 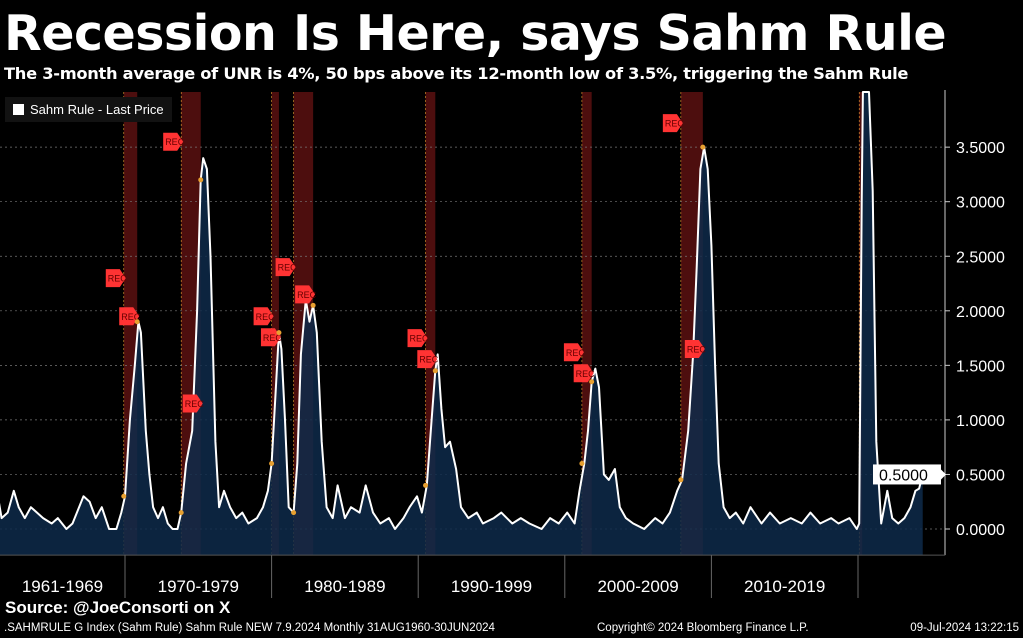 I want to click on legend: Sahm Rule - Last Price, so click(x=88, y=109).